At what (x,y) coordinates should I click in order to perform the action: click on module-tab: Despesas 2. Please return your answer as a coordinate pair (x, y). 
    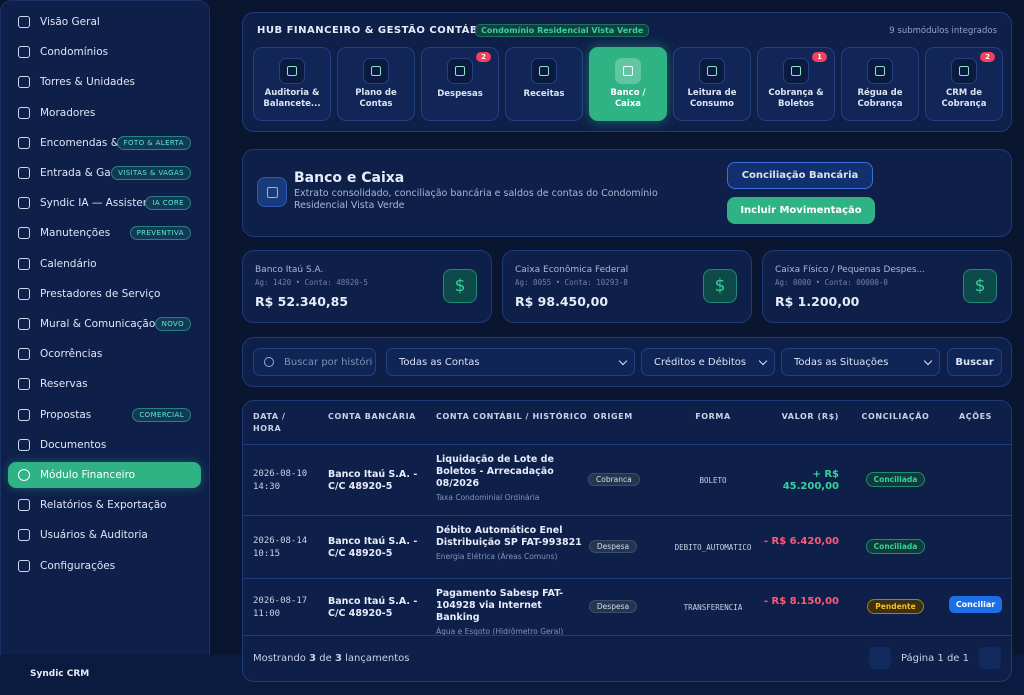
    Looking at the image, I should click on (460, 84).